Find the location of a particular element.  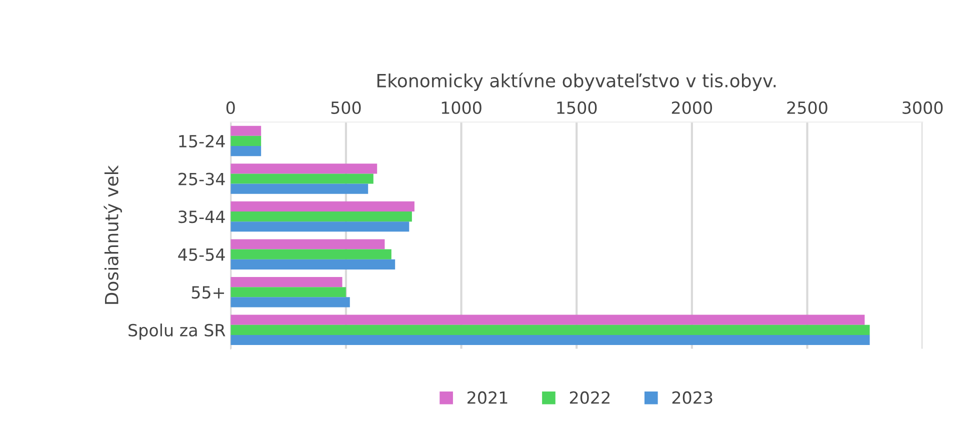

x-tick-label: 1500 is located at coordinates (577, 107).